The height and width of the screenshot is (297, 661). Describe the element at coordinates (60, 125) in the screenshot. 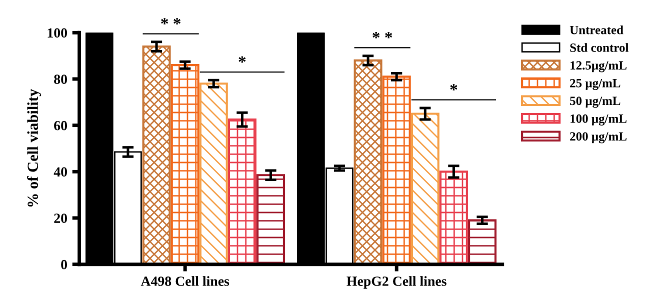

I see `y-tick-label: 60` at that location.